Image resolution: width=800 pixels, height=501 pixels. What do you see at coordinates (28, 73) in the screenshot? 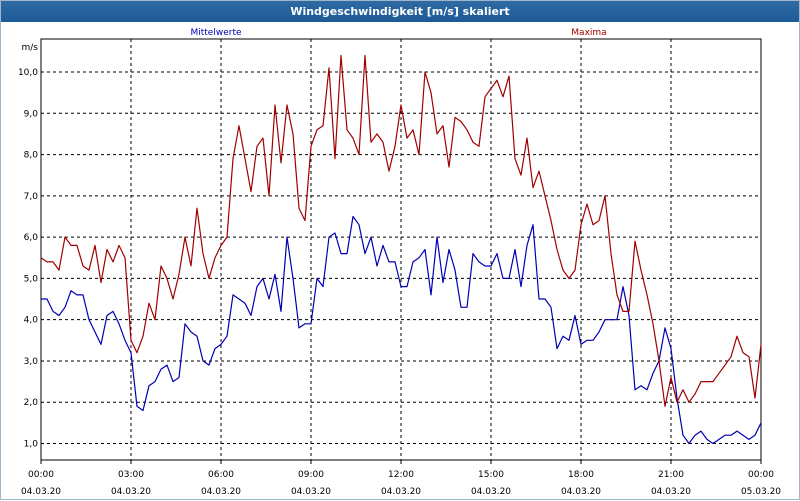
I see `y-tick-label: 10,0` at bounding box center [28, 73].